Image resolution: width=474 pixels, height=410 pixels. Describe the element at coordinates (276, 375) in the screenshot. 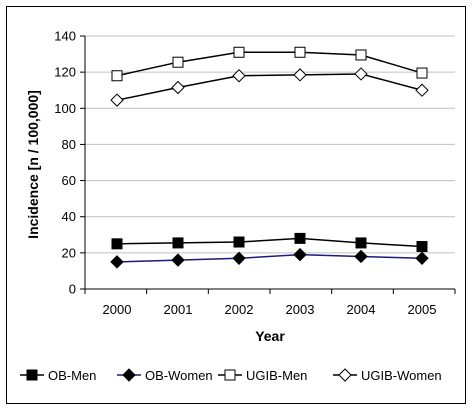

I see `legend-label: UGIB-Men` at that location.